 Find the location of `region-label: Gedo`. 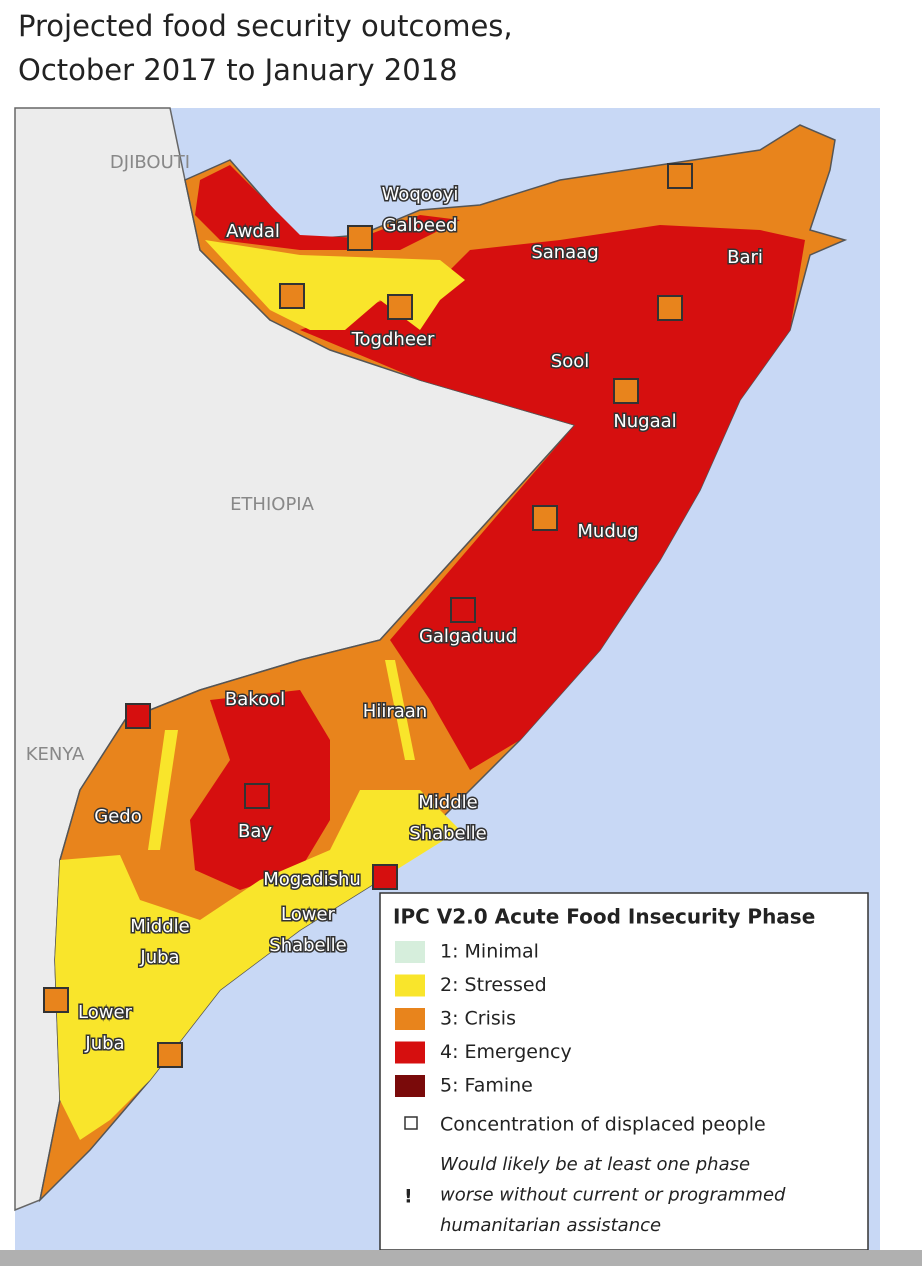

region-label: Gedo is located at coordinates (117, 816).